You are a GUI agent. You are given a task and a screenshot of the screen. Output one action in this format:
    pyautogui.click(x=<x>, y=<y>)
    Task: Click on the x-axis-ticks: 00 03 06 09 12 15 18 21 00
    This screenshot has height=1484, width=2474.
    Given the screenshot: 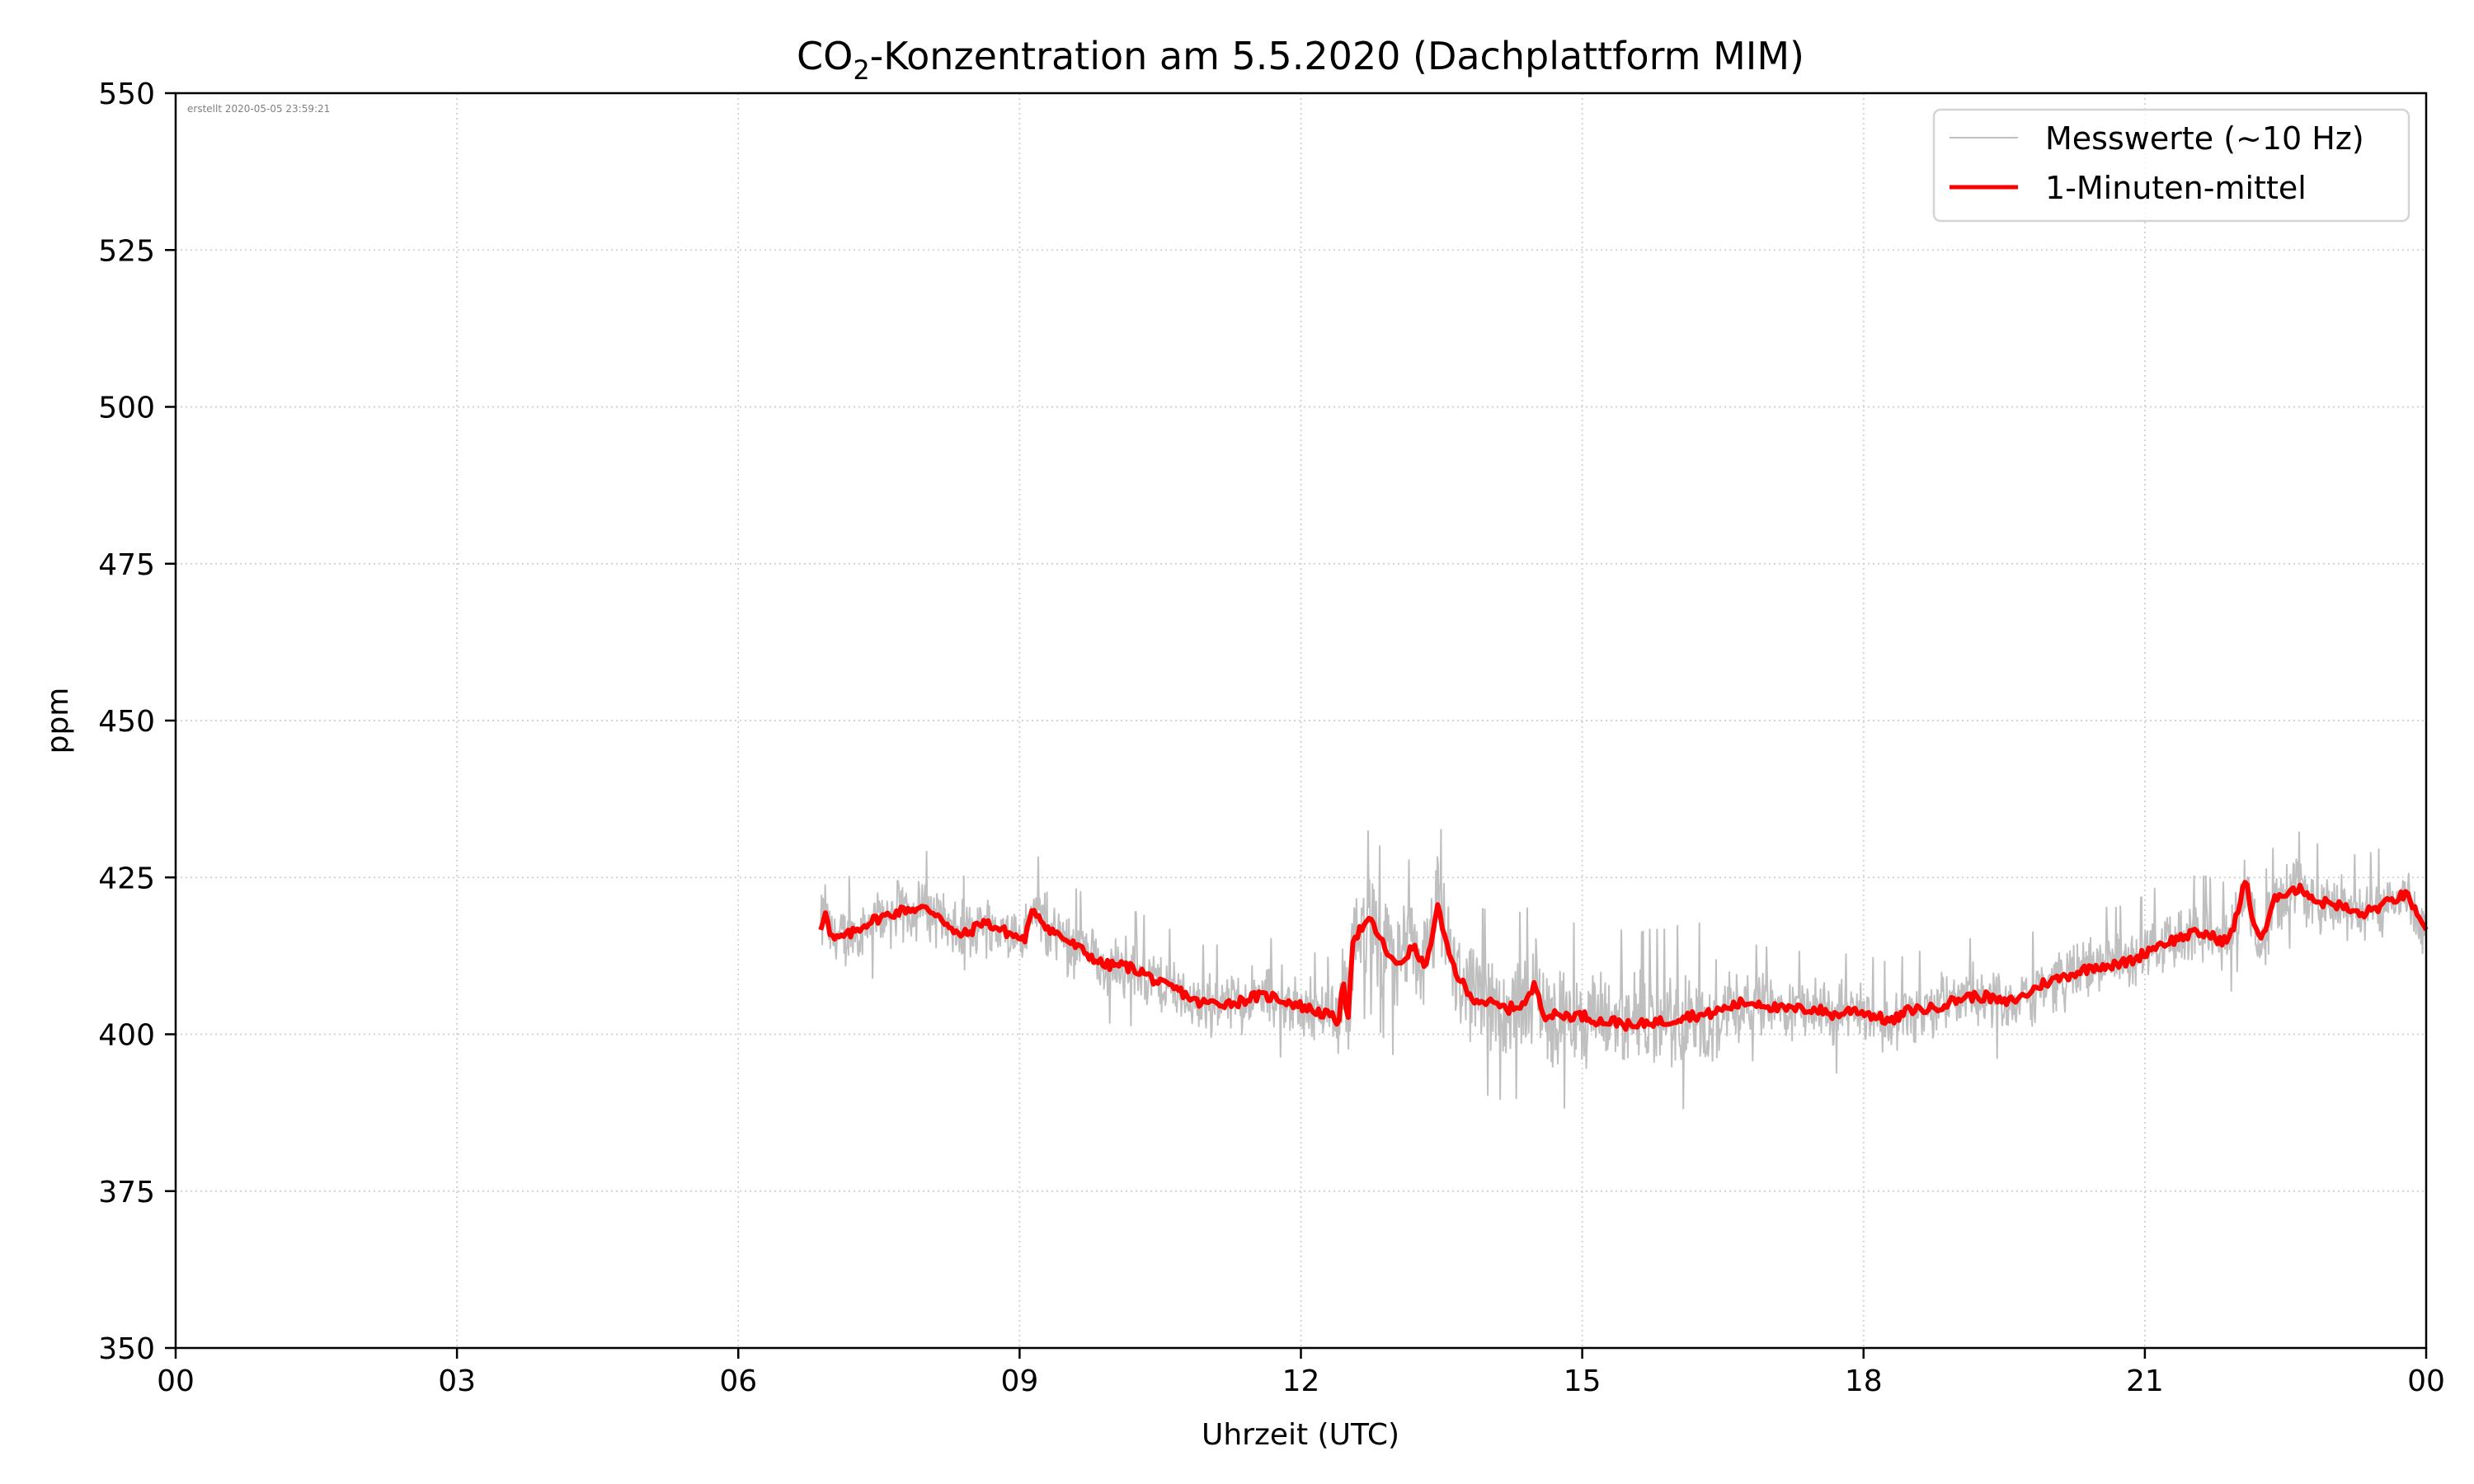 What is the action you would take?
    pyautogui.click(x=1301, y=1373)
    